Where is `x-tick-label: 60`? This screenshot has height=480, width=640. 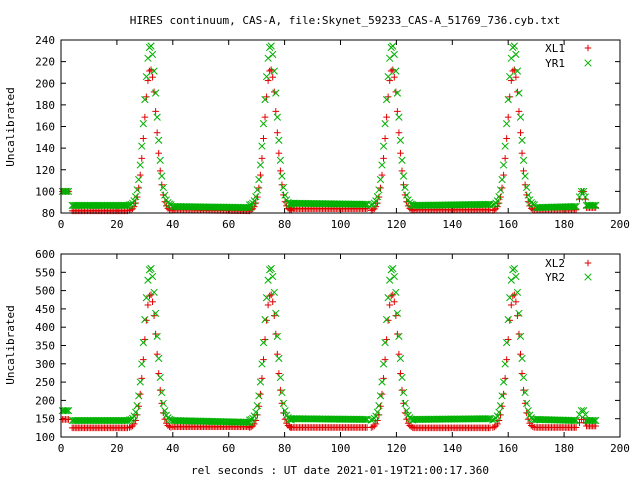 x-tick-label: 60 is located at coordinates (228, 448).